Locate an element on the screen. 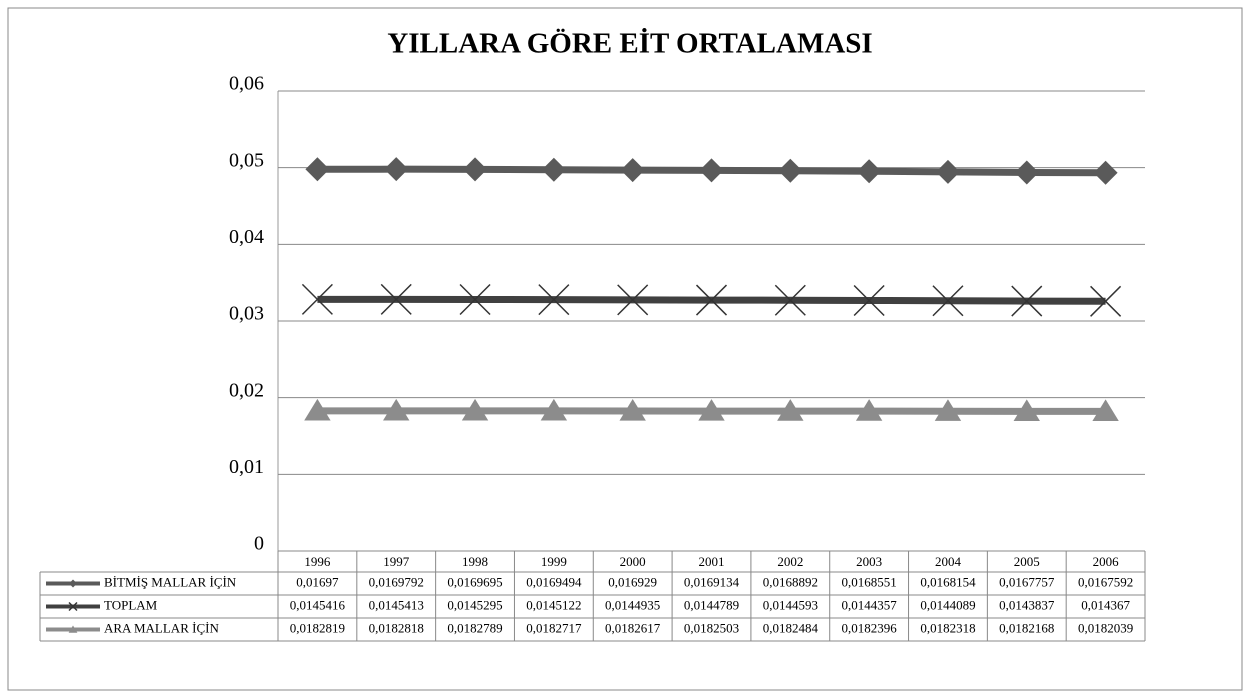  legend-label: ARA MALLAR İÇİN is located at coordinates (161, 627).